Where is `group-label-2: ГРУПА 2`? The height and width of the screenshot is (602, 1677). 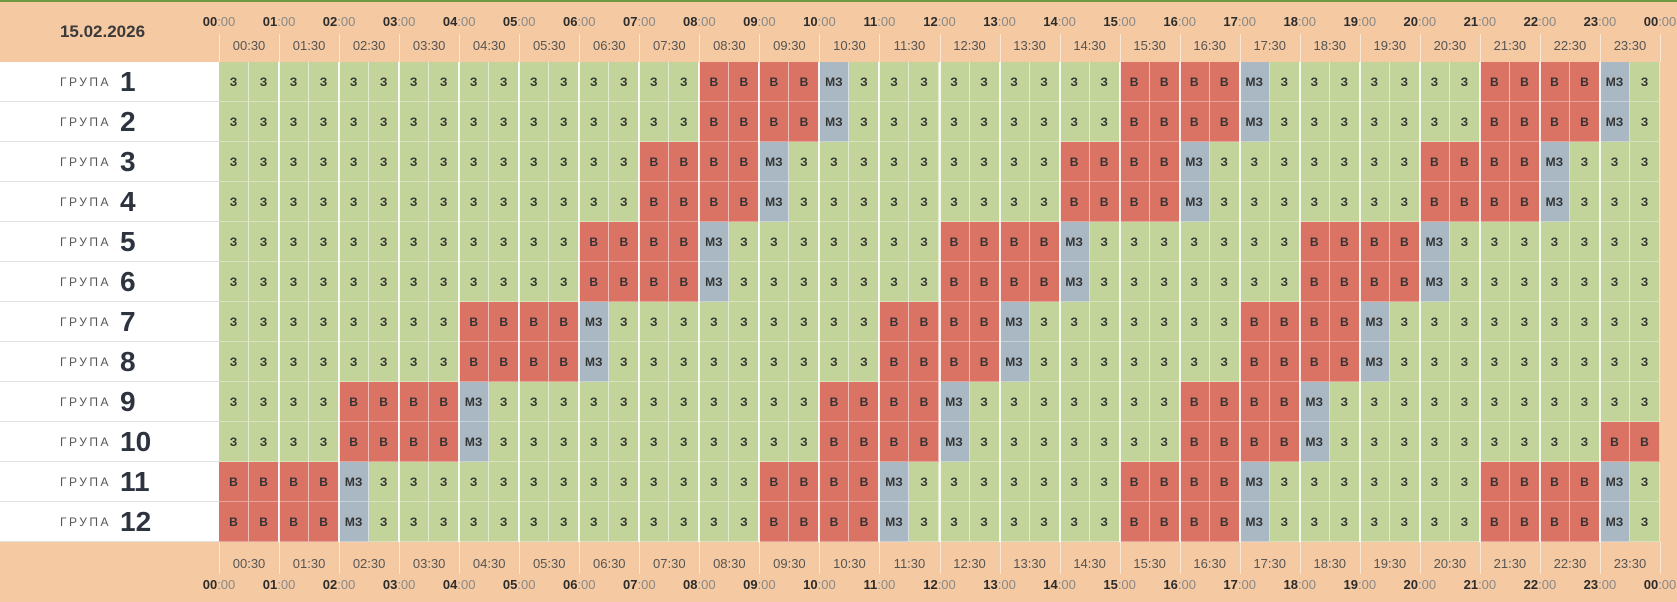 group-label-2: ГРУПА 2 is located at coordinates (109, 122).